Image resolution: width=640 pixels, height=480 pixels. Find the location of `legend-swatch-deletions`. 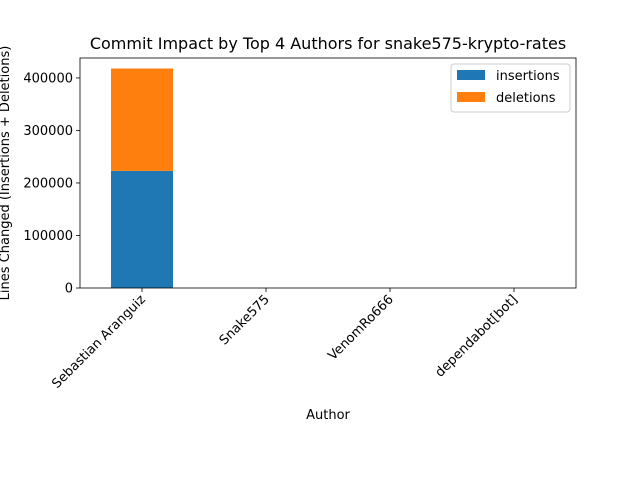

legend-swatch-deletions is located at coordinates (471, 97).